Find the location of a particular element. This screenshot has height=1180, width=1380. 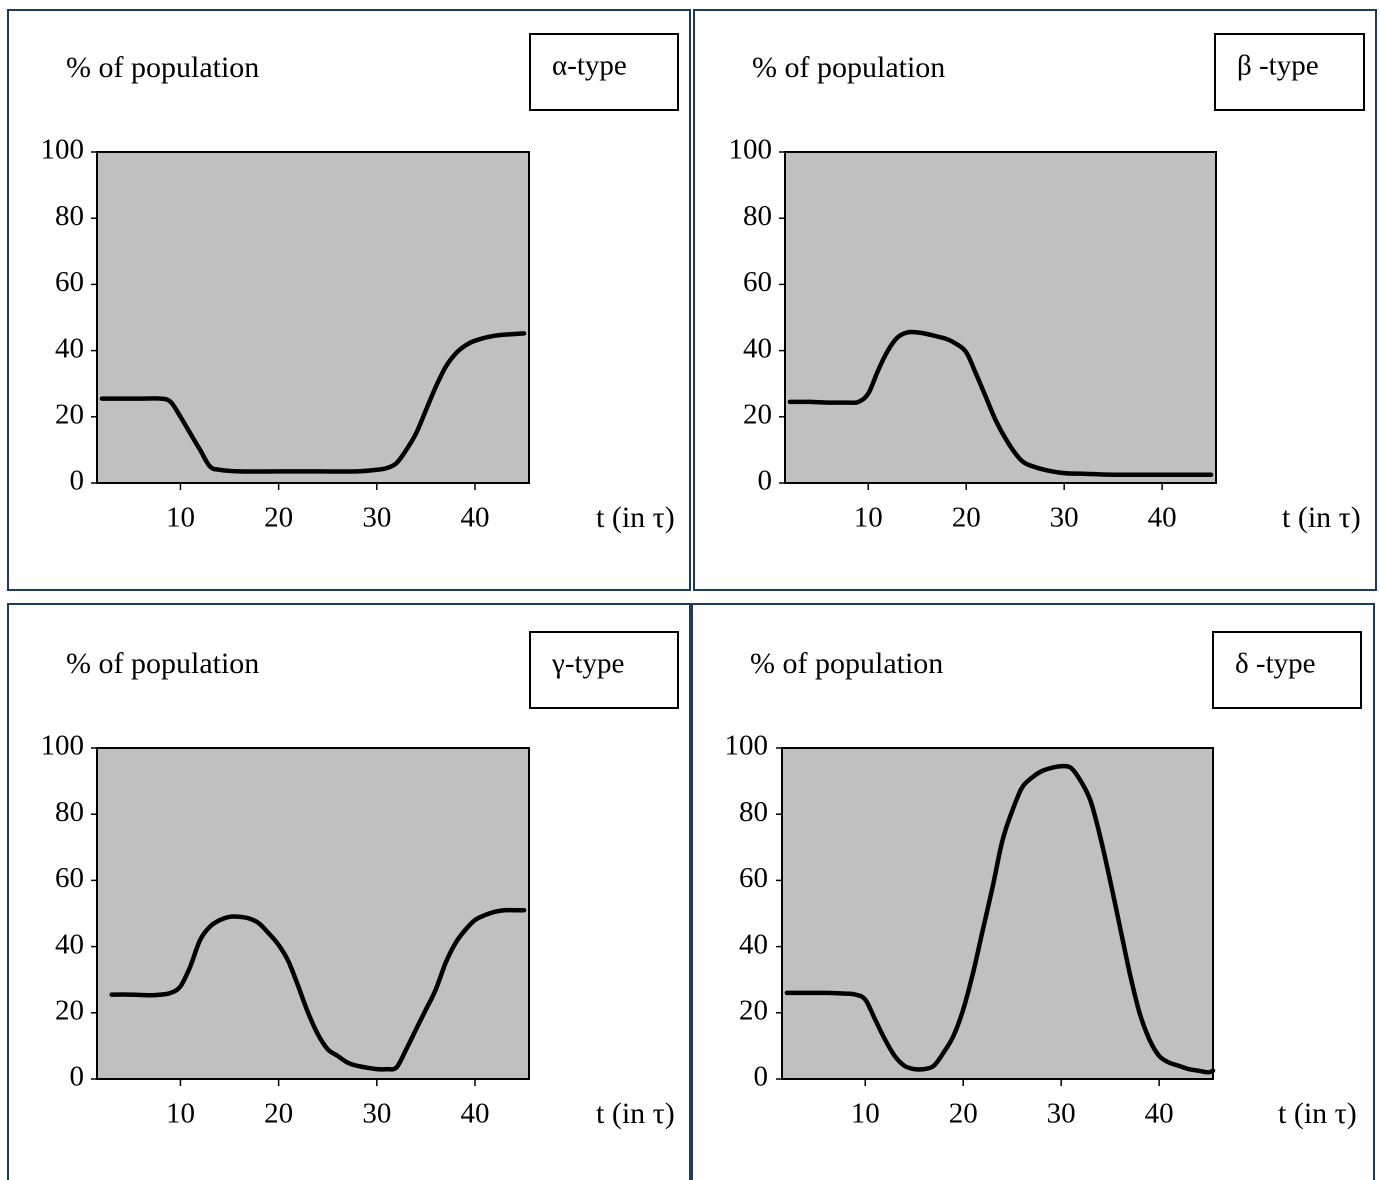

chart-title: δ -type is located at coordinates (1275, 664).